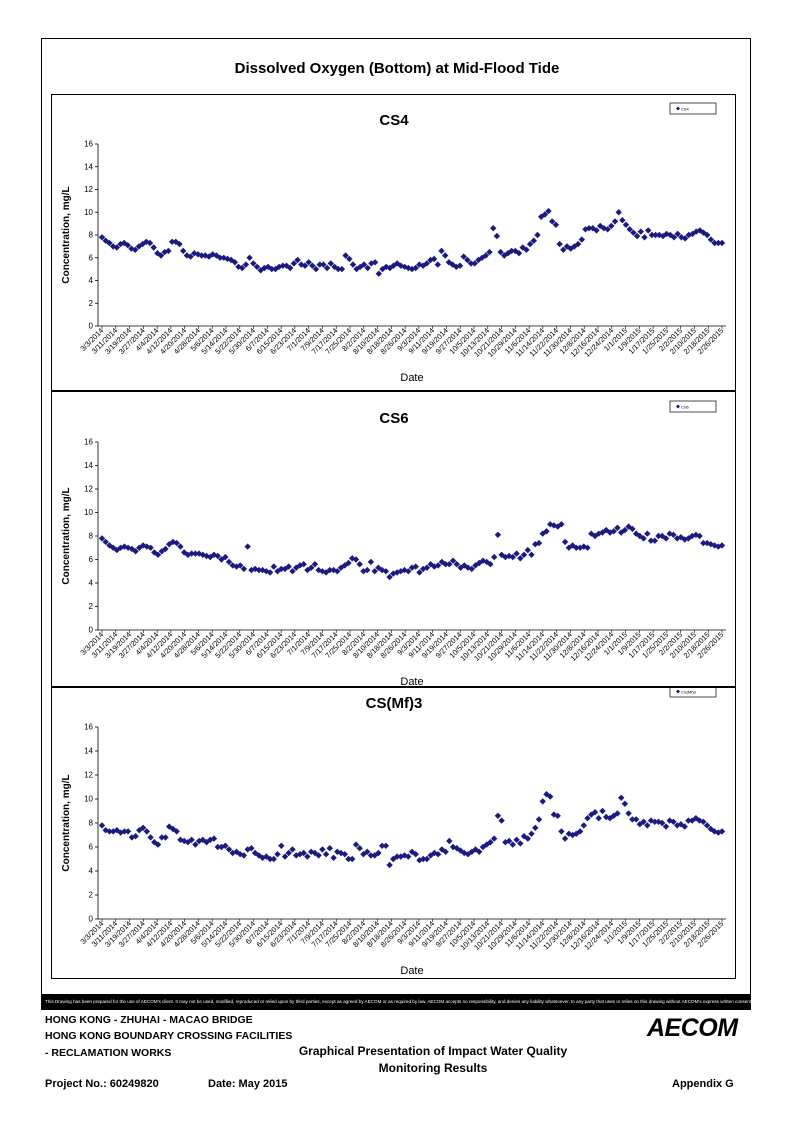 The image size is (794, 1123). What do you see at coordinates (703, 1084) in the screenshot?
I see `footer-appendix: Appendix G` at bounding box center [703, 1084].